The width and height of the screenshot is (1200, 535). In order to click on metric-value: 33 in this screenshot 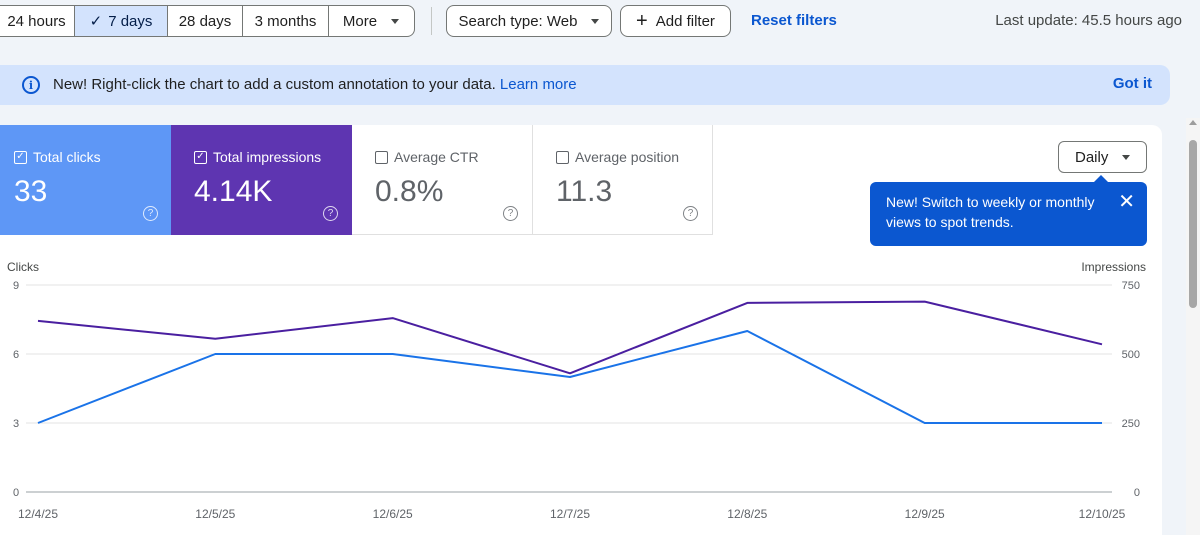, I will do `click(31, 191)`.